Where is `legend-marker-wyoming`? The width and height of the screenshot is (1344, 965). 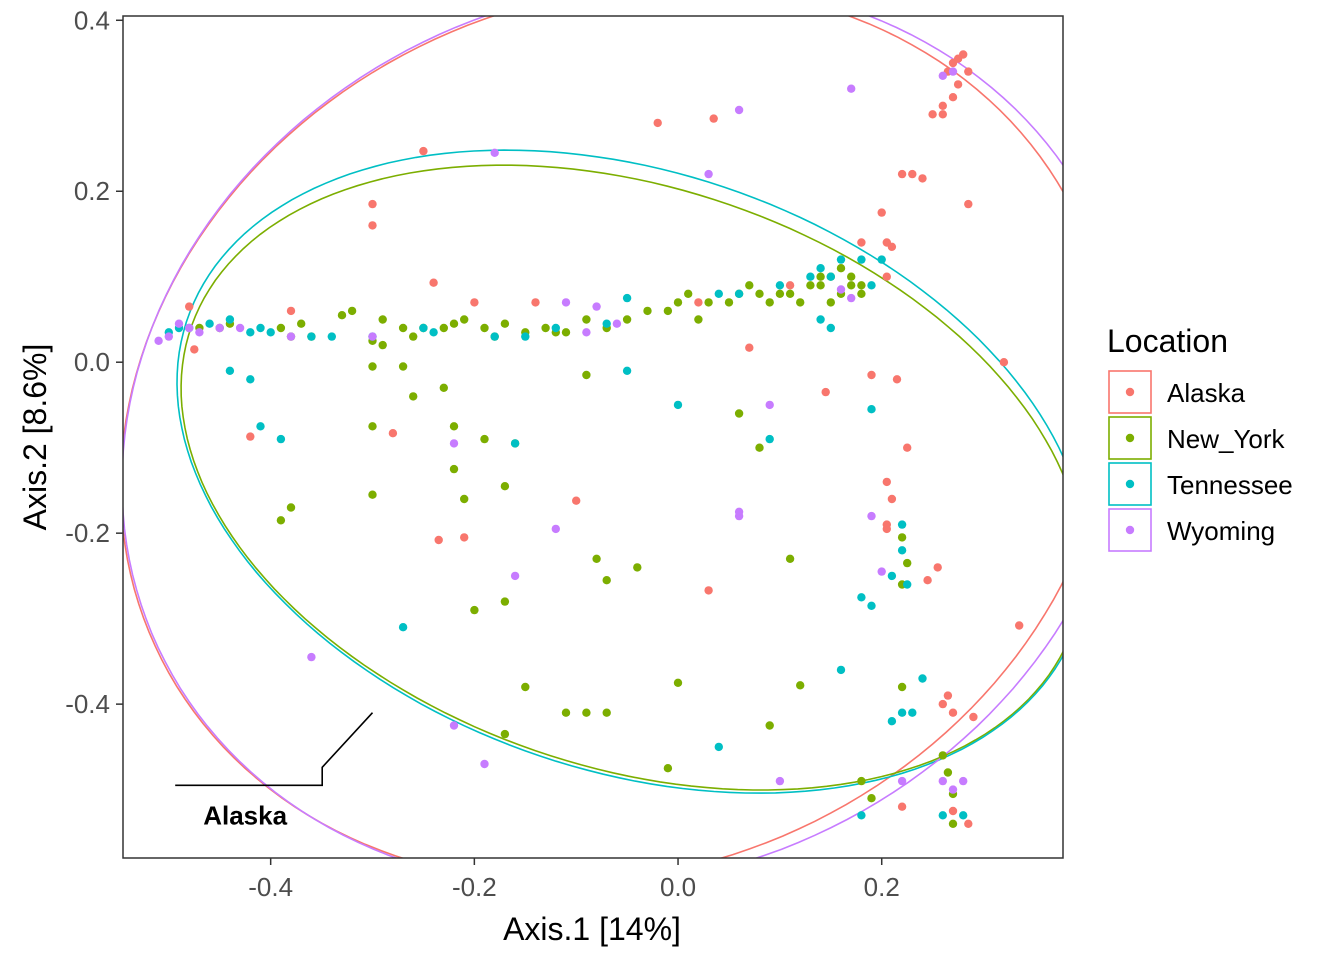 legend-marker-wyoming is located at coordinates (1130, 530).